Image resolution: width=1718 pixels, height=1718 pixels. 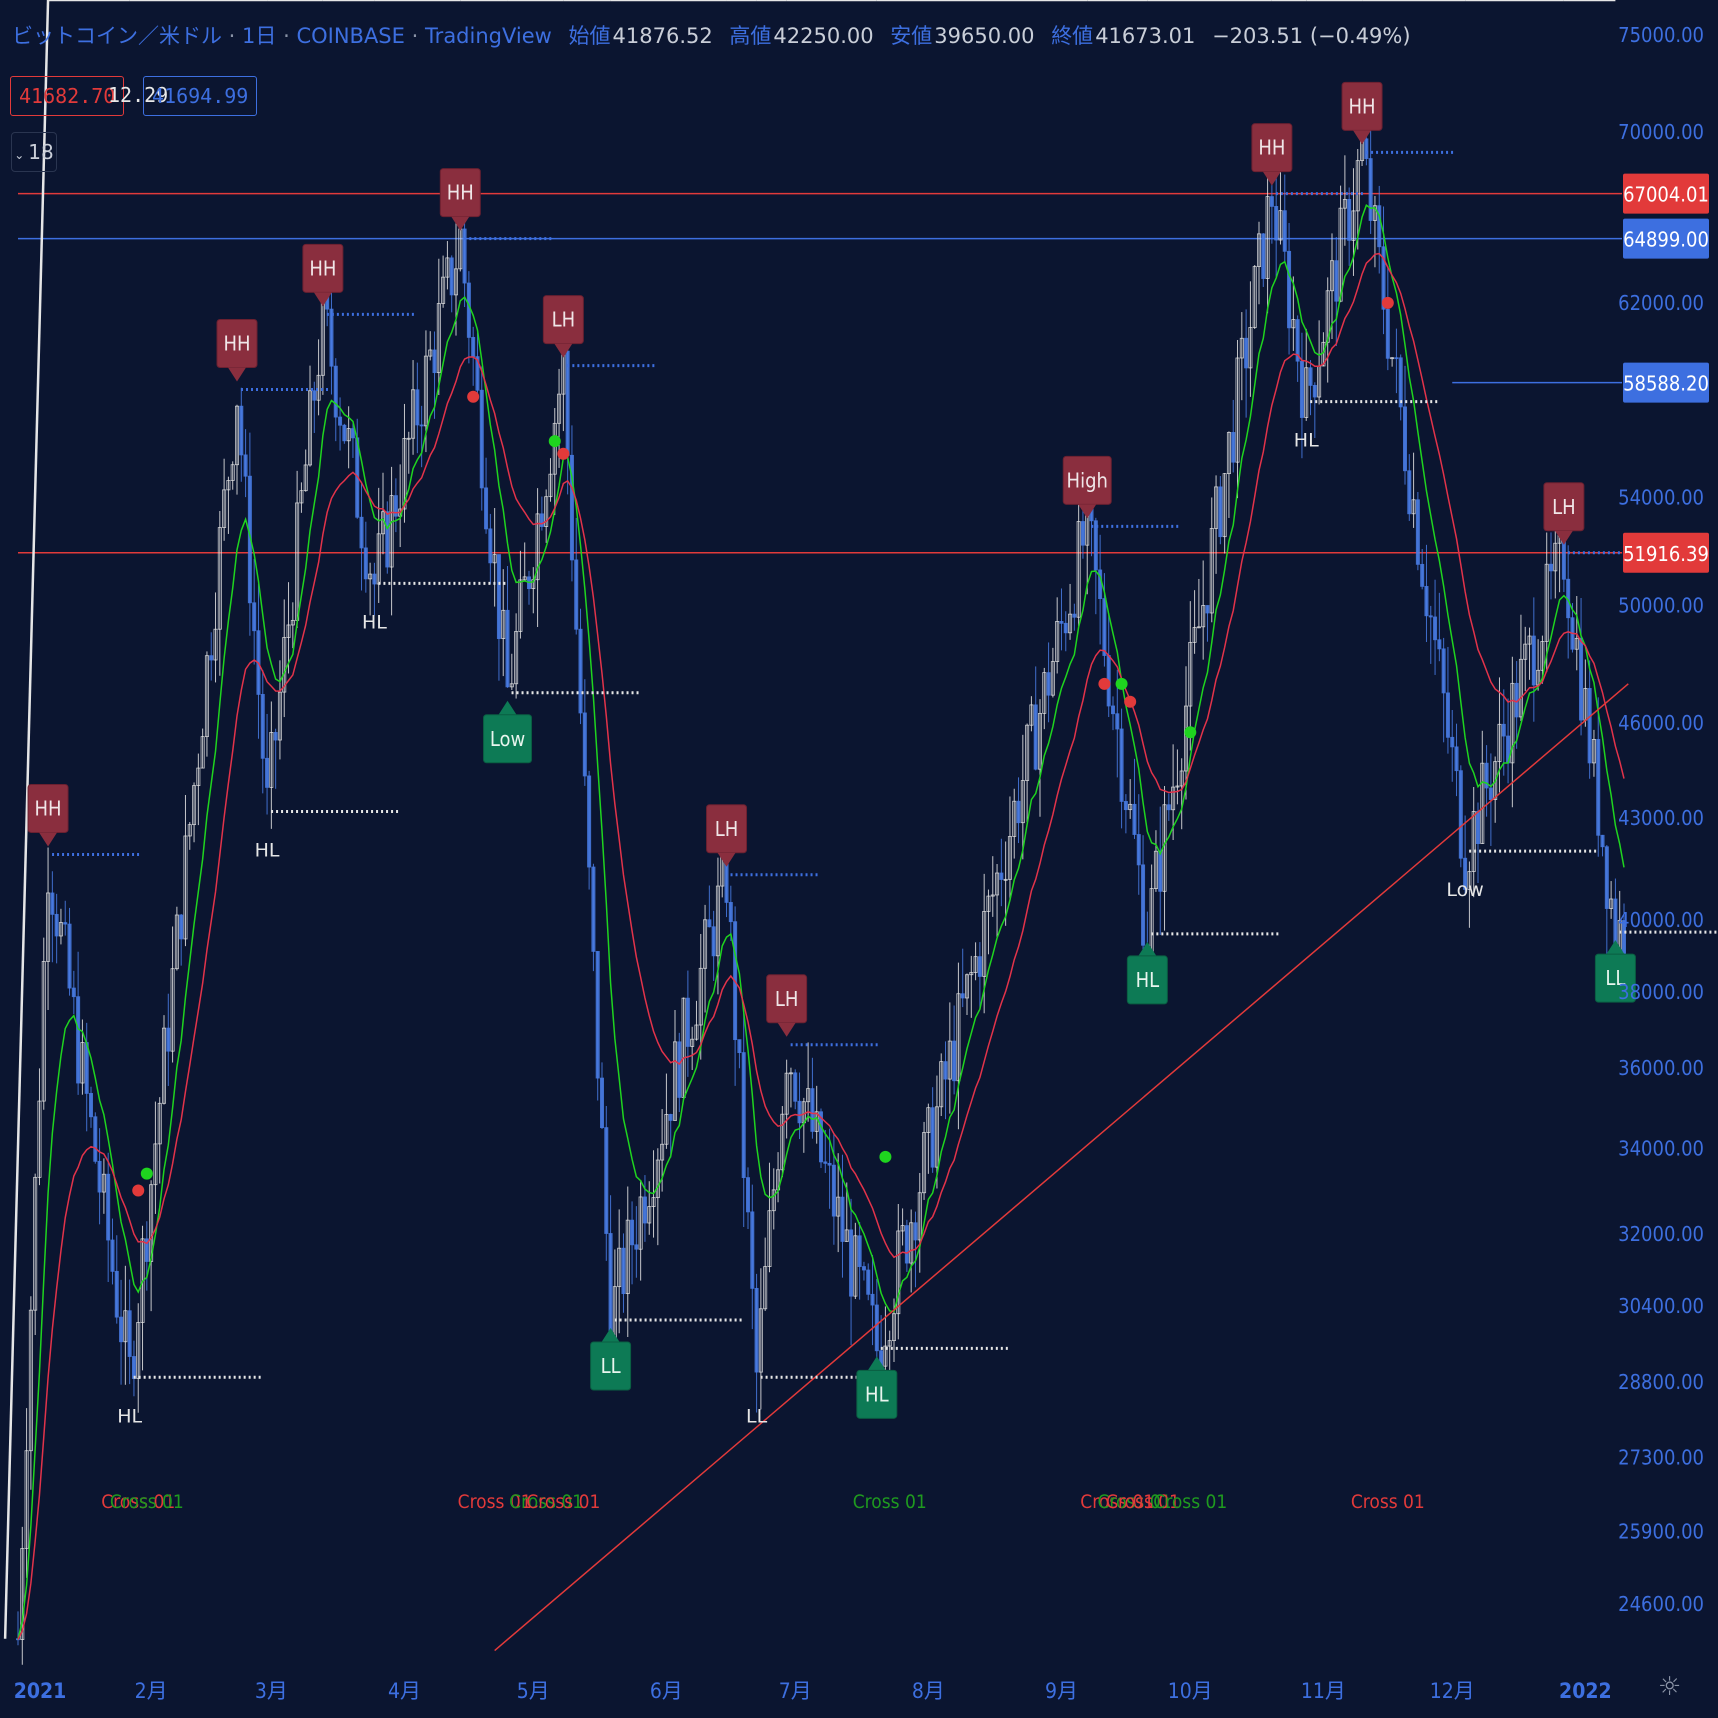 What do you see at coordinates (1661, 303) in the screenshot?
I see `y-tick-label-2: 62000.00` at bounding box center [1661, 303].